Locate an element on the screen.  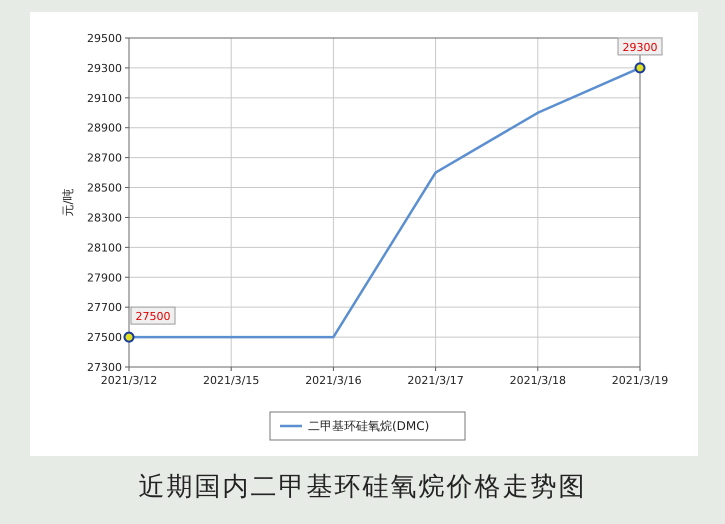
text: 近期国内二甲基环硅氧烷价格走势图 is located at coordinates (362, 487).